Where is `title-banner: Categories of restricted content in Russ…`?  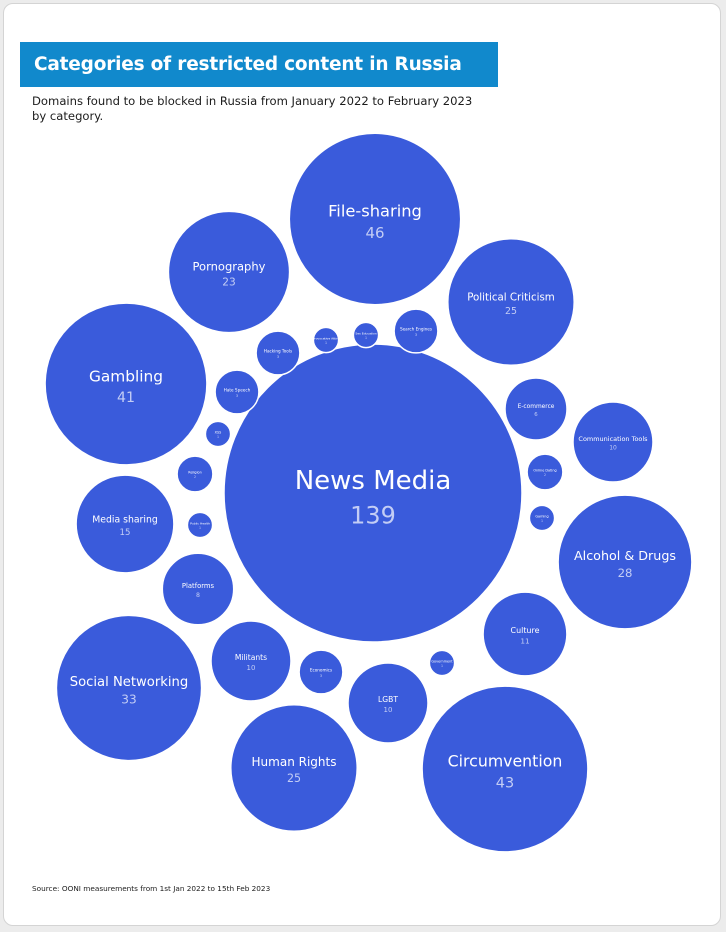 title-banner: Categories of restricted content in Russ… is located at coordinates (259, 64).